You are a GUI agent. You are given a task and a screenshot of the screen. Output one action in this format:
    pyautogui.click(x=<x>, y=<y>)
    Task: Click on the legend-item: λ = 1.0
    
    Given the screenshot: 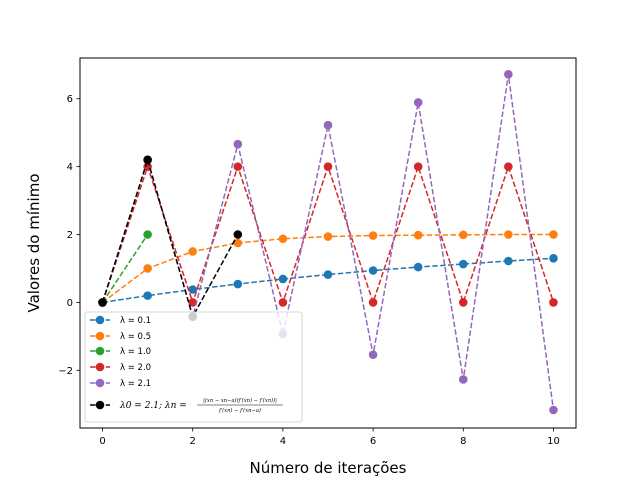 What is the action you would take?
    pyautogui.click(x=120, y=351)
    